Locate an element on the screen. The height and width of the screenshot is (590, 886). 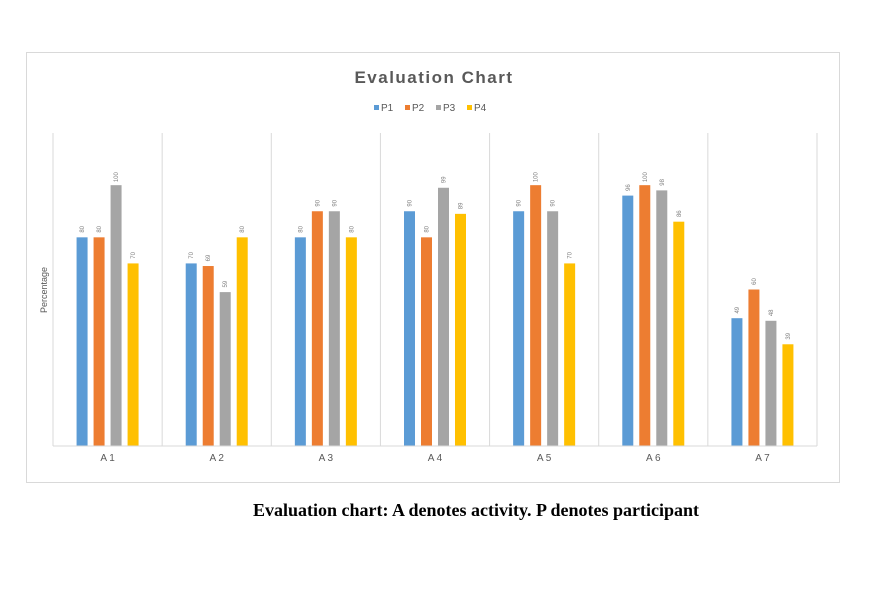
data-label-p4-2: 80 is located at coordinates (243, 228).